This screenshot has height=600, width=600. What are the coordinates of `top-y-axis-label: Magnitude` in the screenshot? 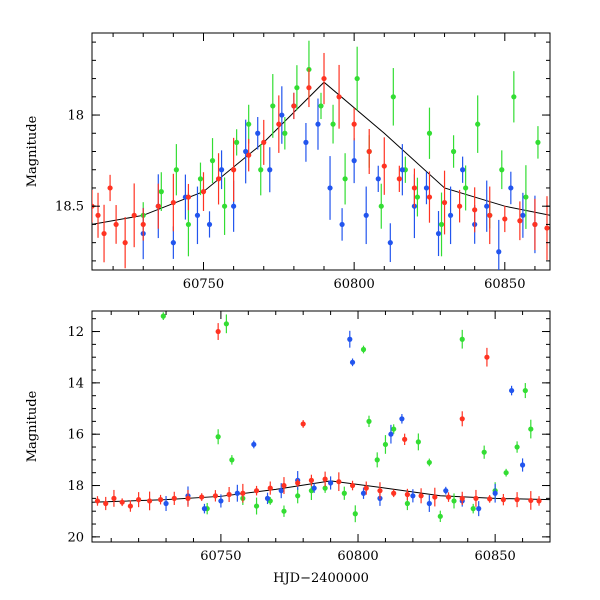 It's located at (32, 151).